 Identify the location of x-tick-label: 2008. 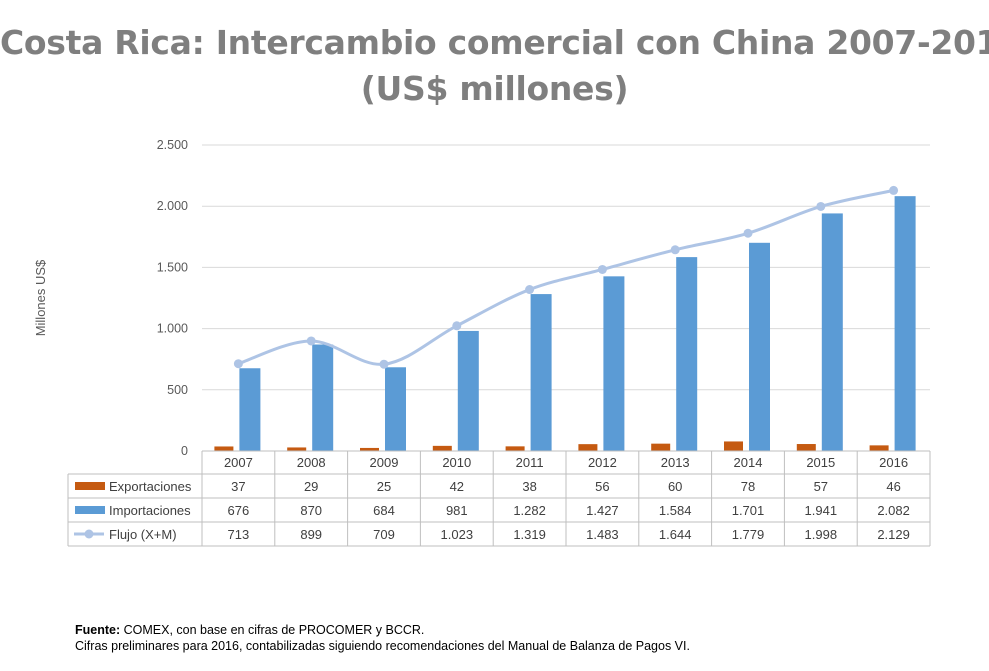
(311, 462).